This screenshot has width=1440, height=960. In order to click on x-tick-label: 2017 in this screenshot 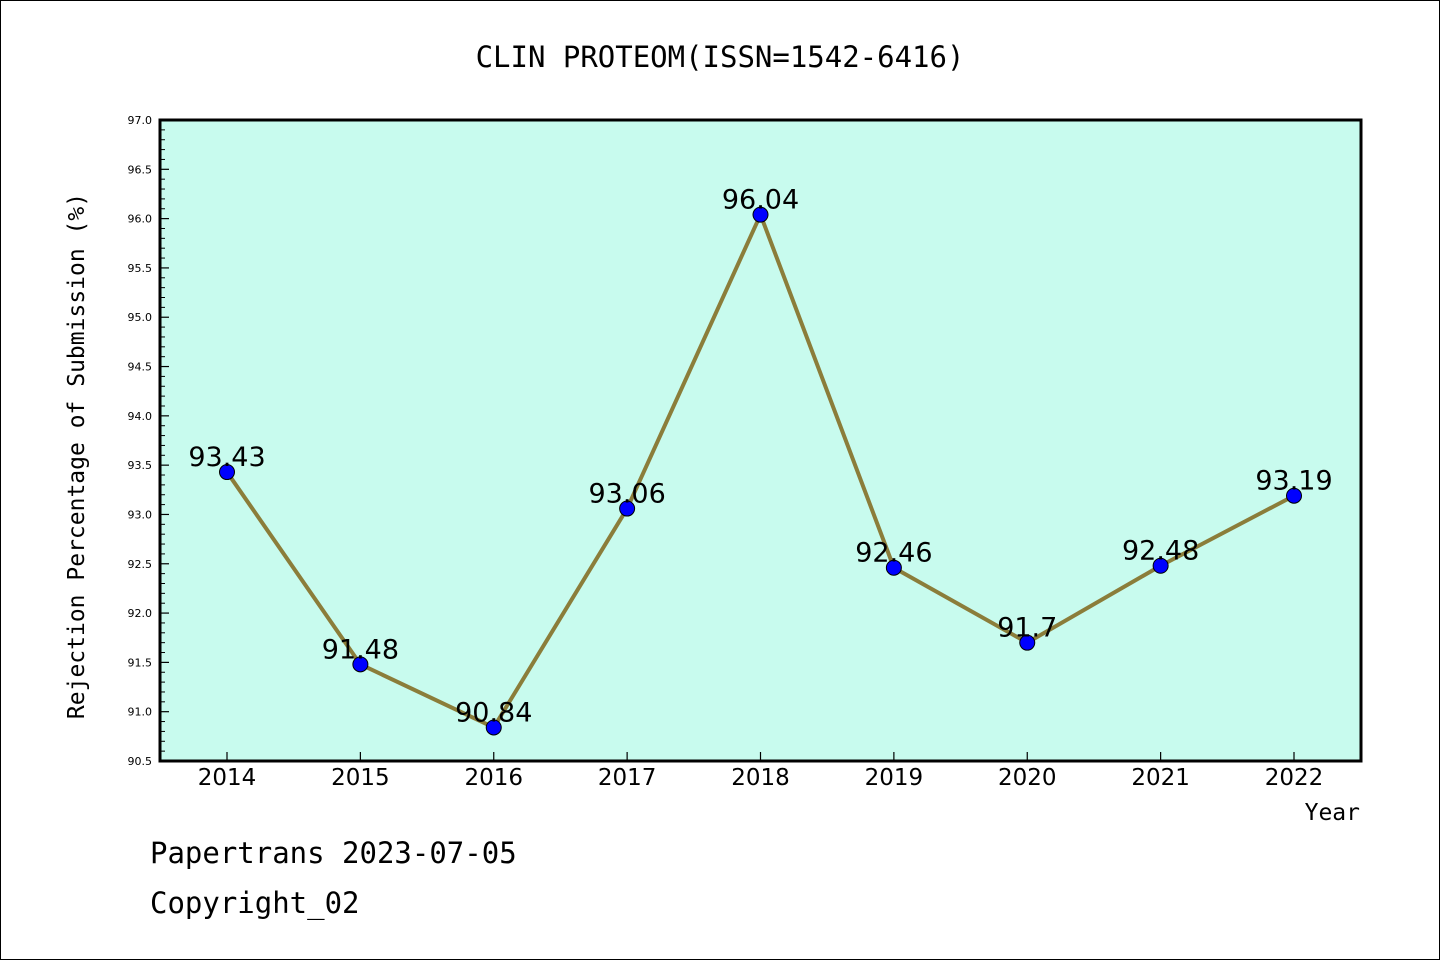, I will do `click(627, 778)`.